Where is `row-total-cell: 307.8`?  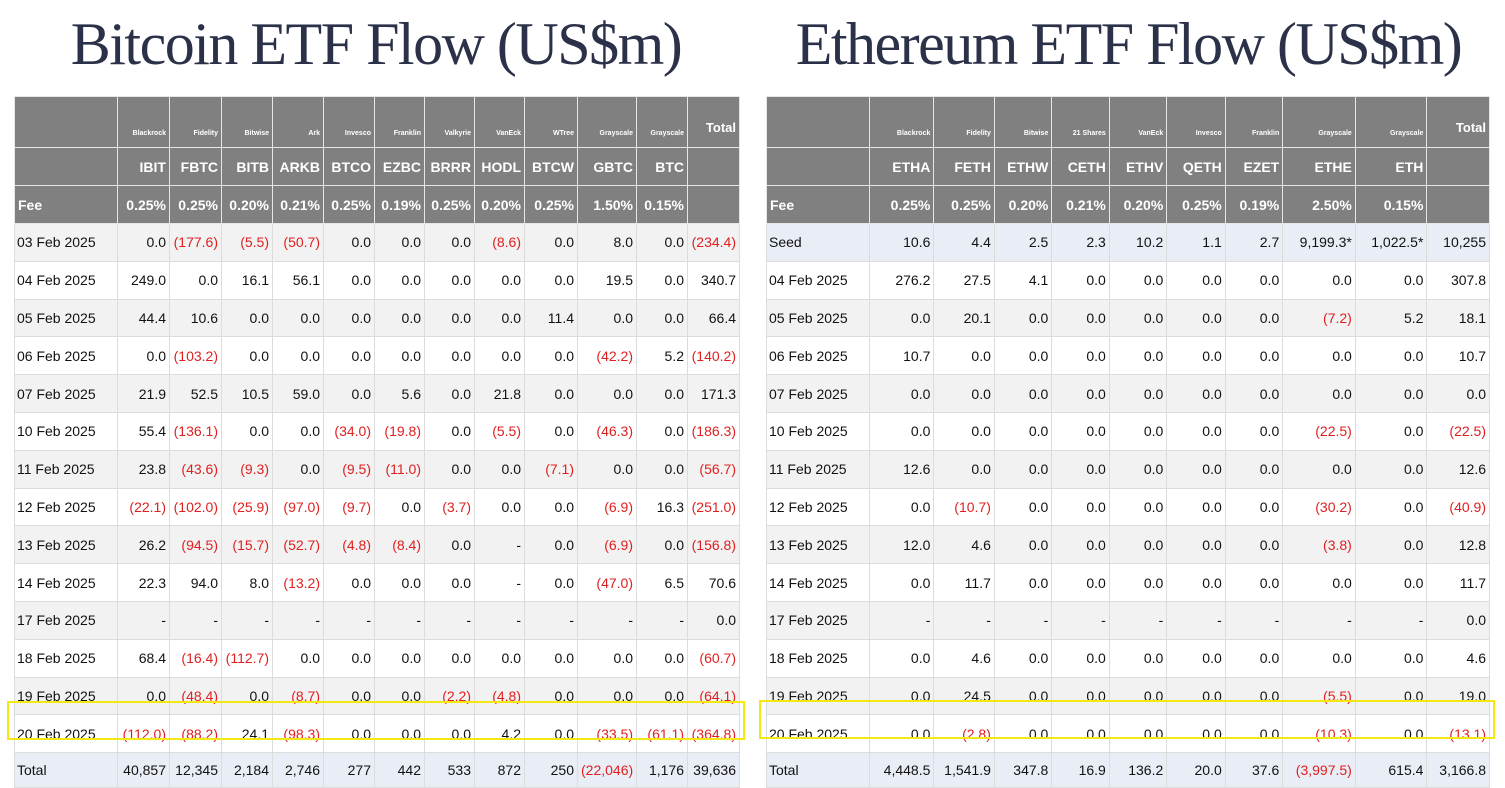 row-total-cell: 307.8 is located at coordinates (1458, 280).